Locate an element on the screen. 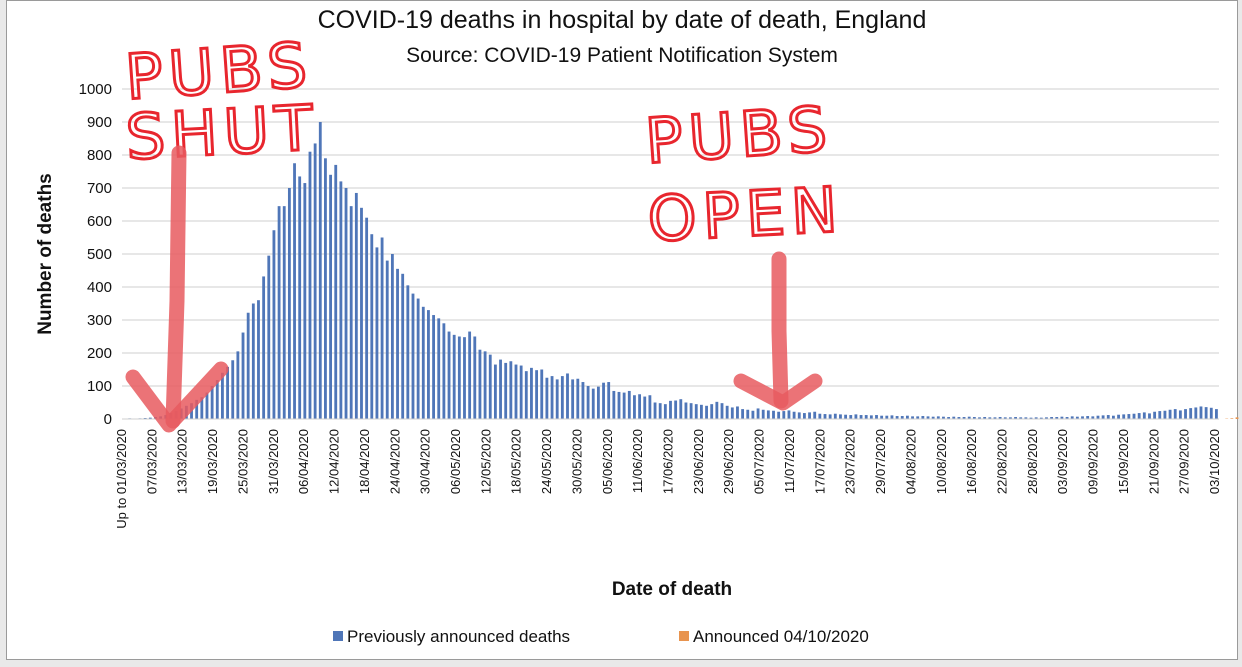  y-tick-label: 300 is located at coordinates (99, 320).